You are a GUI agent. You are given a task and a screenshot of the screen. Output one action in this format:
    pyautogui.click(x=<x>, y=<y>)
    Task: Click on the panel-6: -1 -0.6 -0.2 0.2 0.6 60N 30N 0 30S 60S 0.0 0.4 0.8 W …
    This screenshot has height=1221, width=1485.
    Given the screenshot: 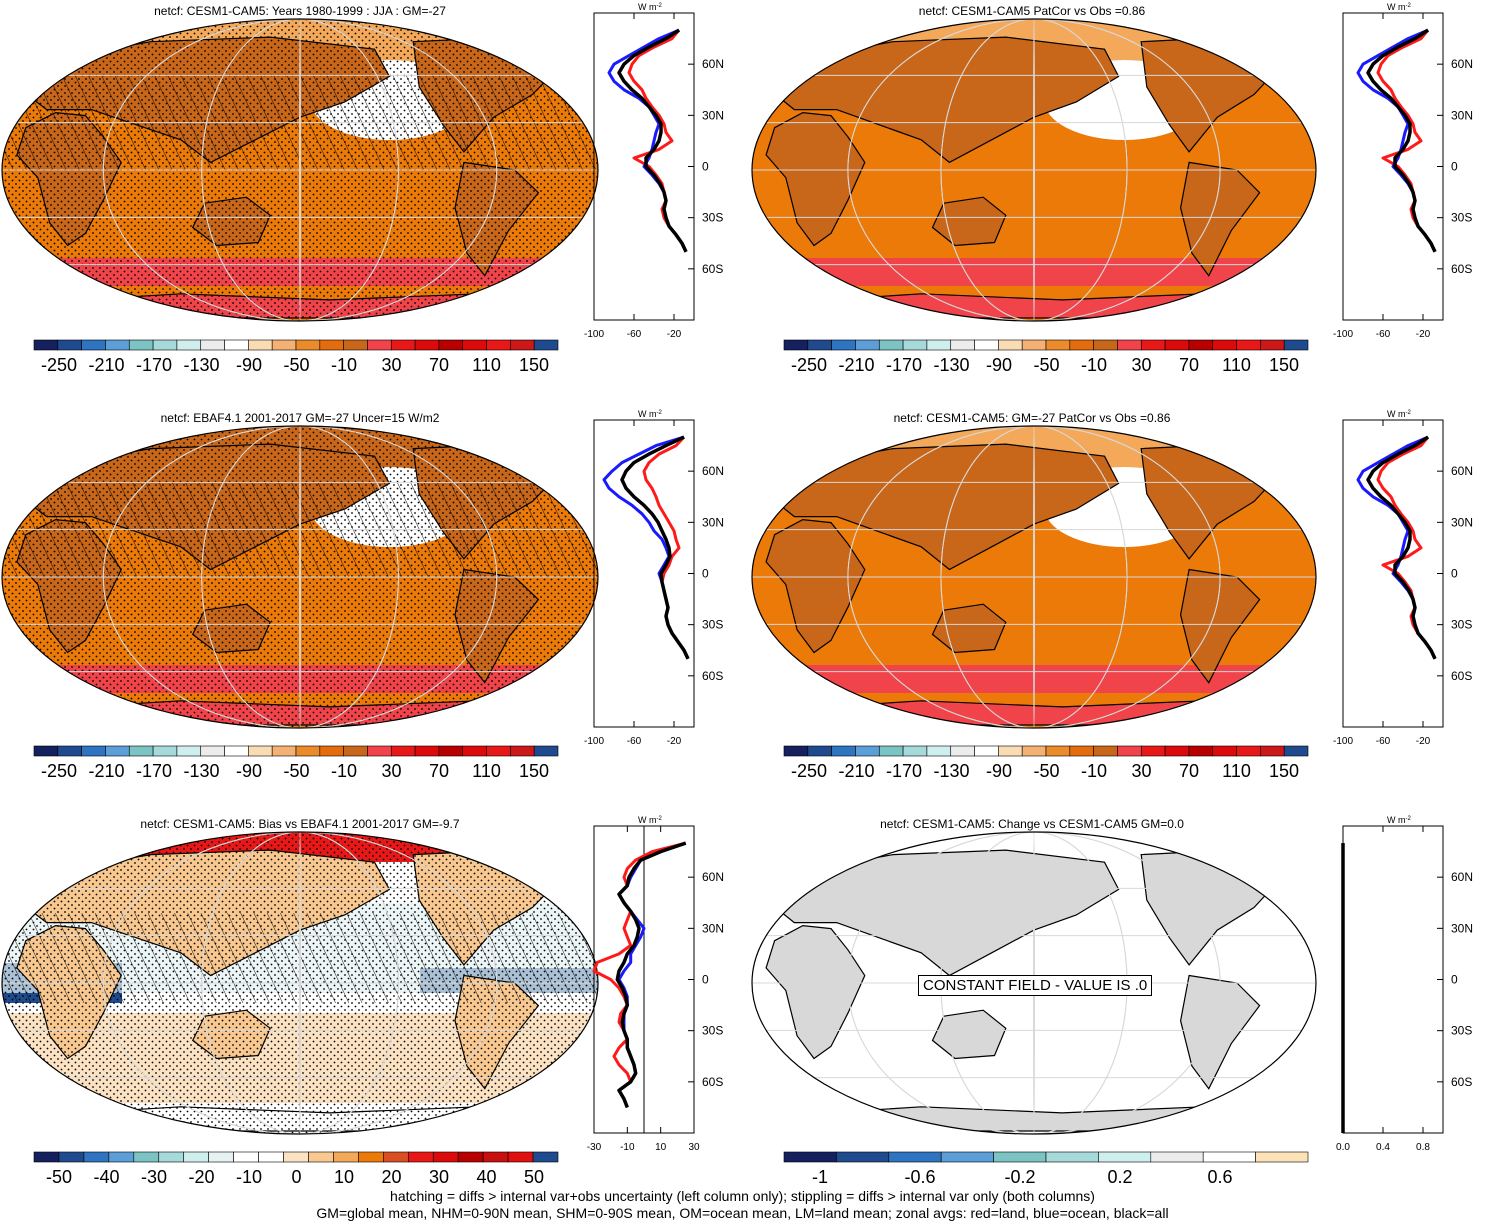 What is the action you would take?
    pyautogui.click(x=1112, y=1001)
    